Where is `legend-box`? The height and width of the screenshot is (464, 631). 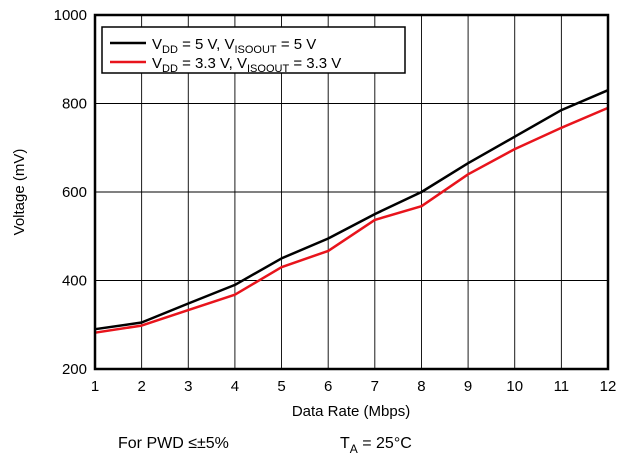
legend-box is located at coordinates (253, 50).